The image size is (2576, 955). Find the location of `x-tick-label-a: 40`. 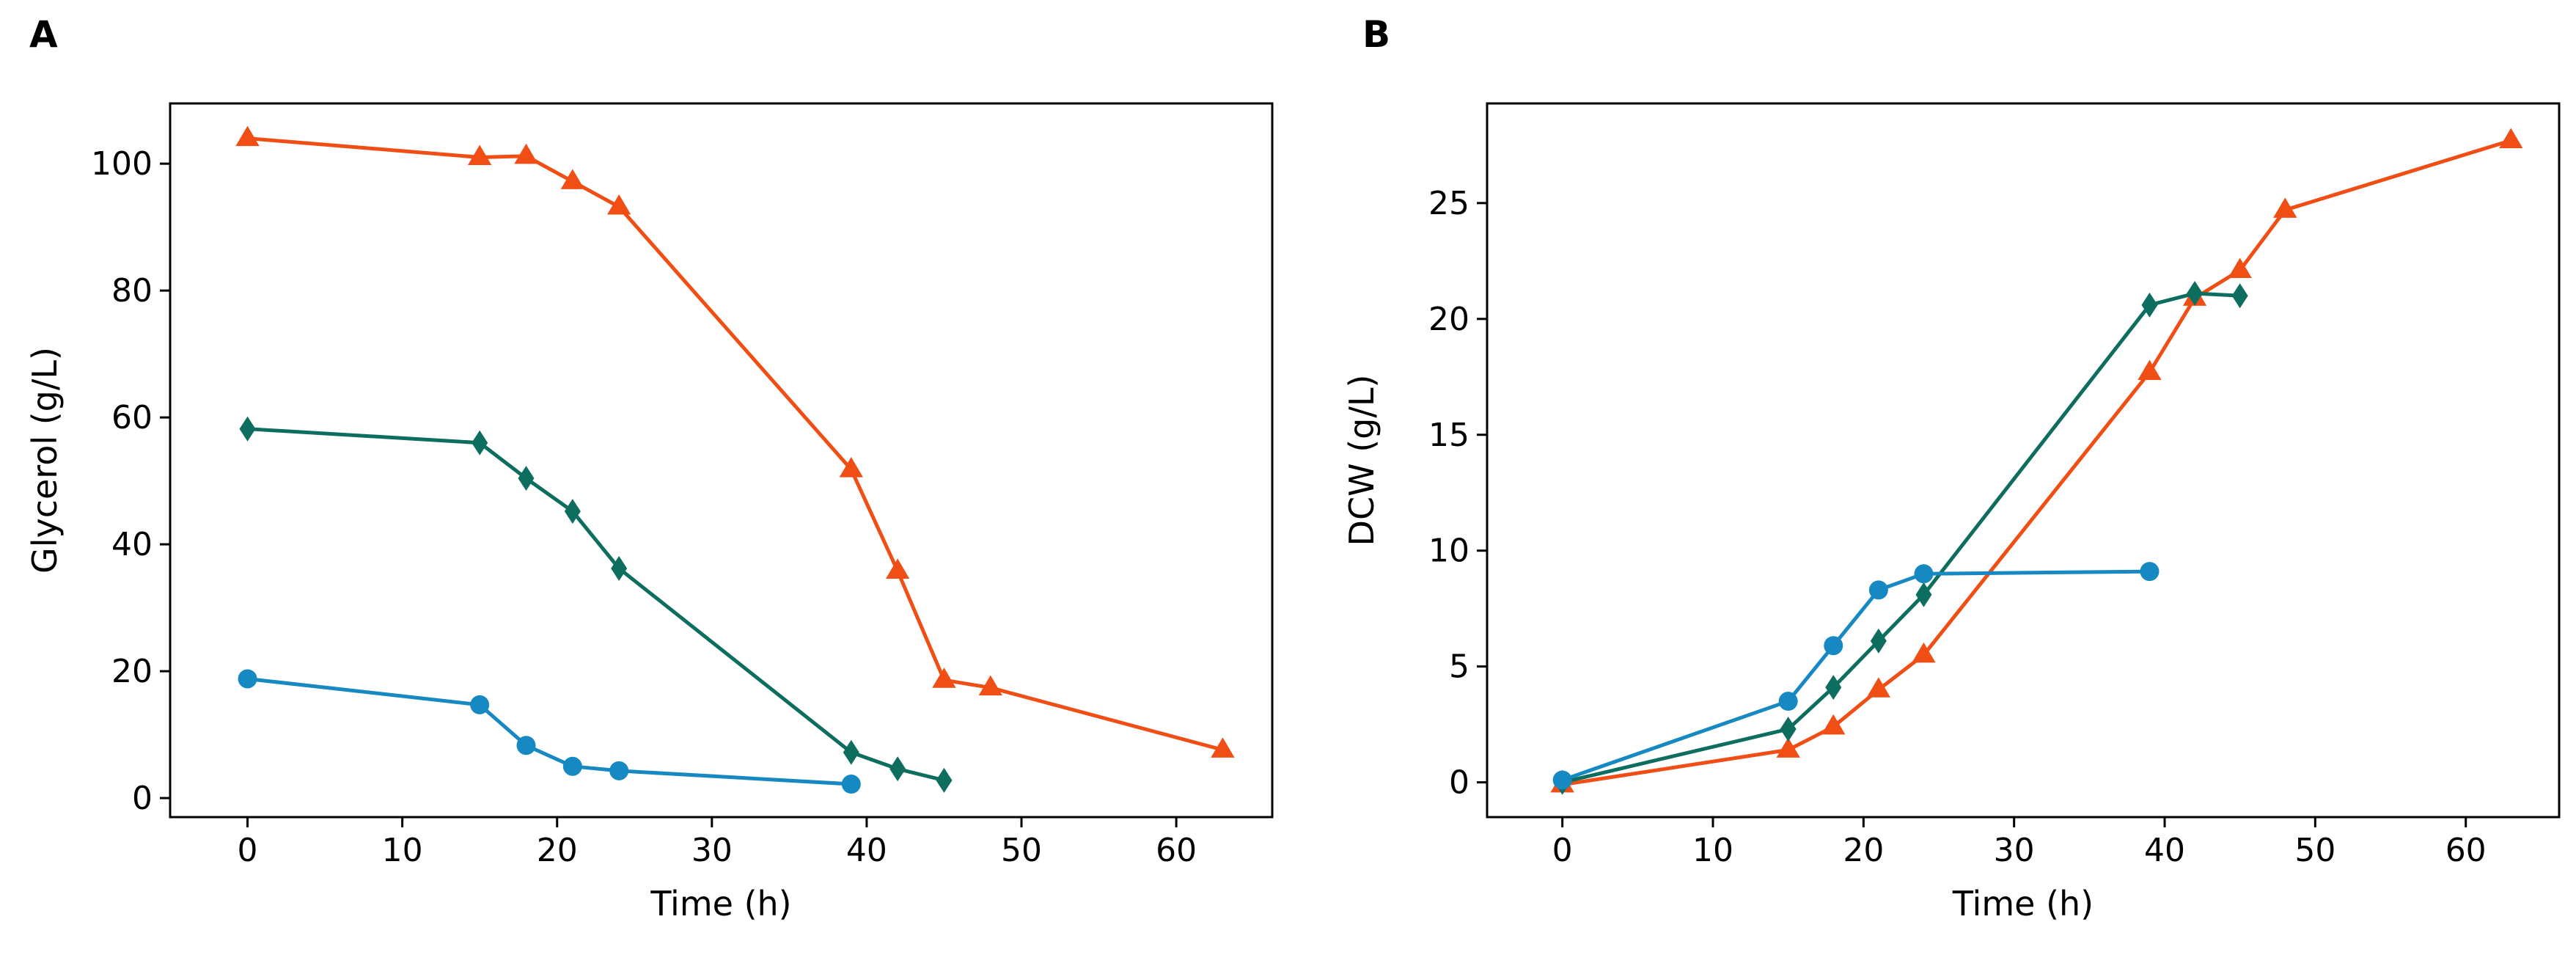

x-tick-label-a: 40 is located at coordinates (867, 850).